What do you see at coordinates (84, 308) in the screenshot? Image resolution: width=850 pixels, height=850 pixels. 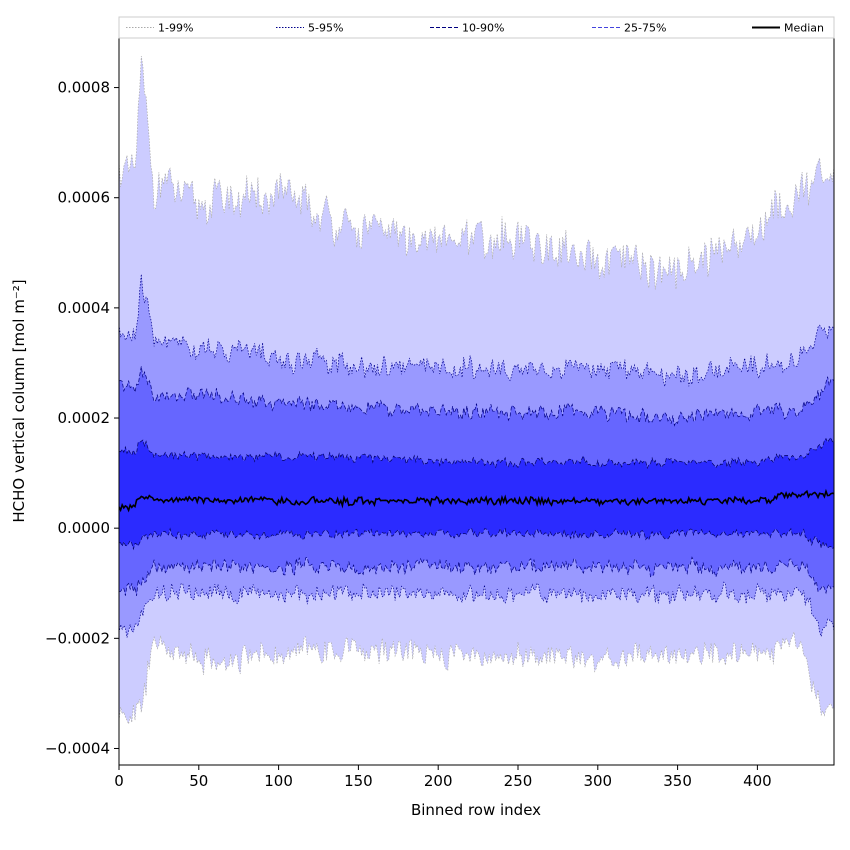 I see `y-tick-label: 0.0004` at bounding box center [84, 308].